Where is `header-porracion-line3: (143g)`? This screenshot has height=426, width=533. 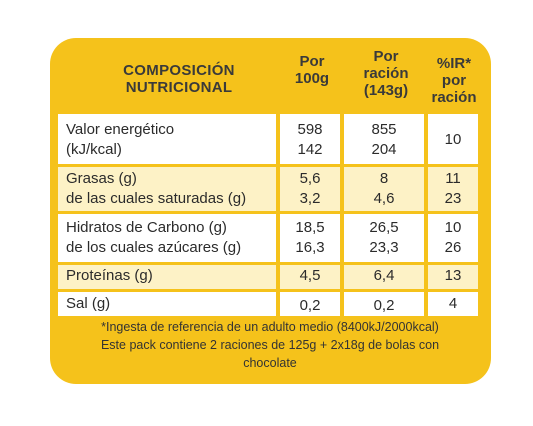
header-porracion-line3: (143g) is located at coordinates (386, 90).